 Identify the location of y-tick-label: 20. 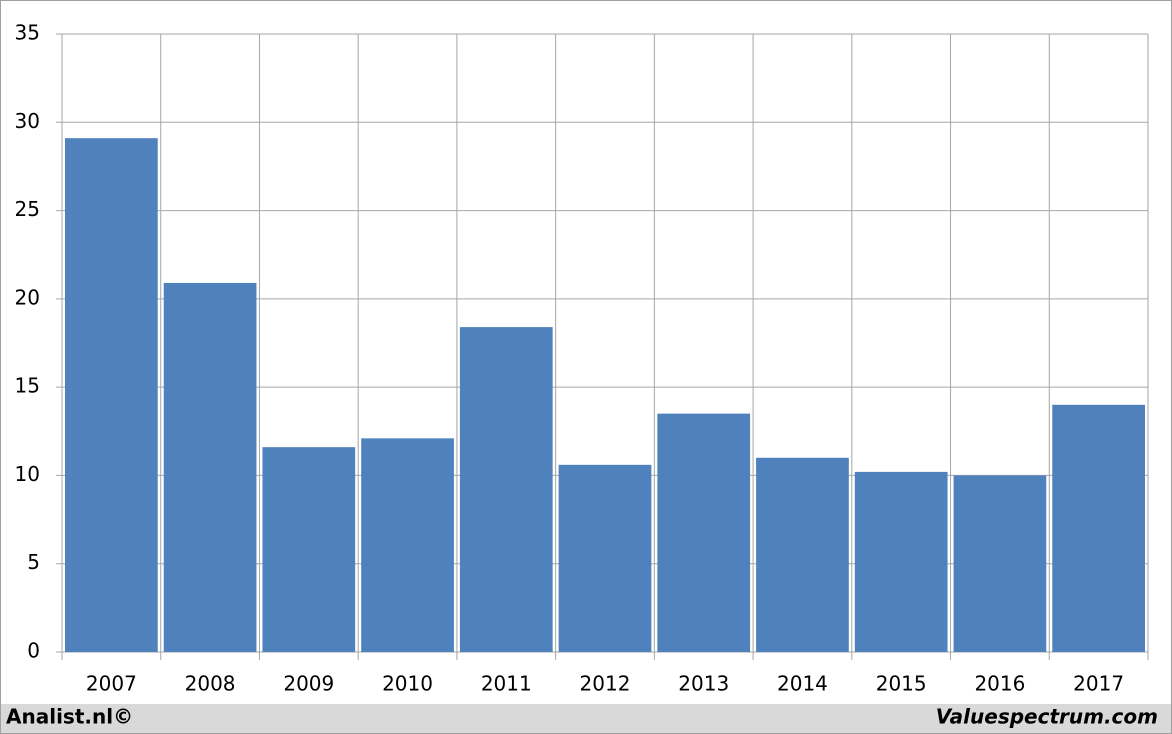
(27, 297).